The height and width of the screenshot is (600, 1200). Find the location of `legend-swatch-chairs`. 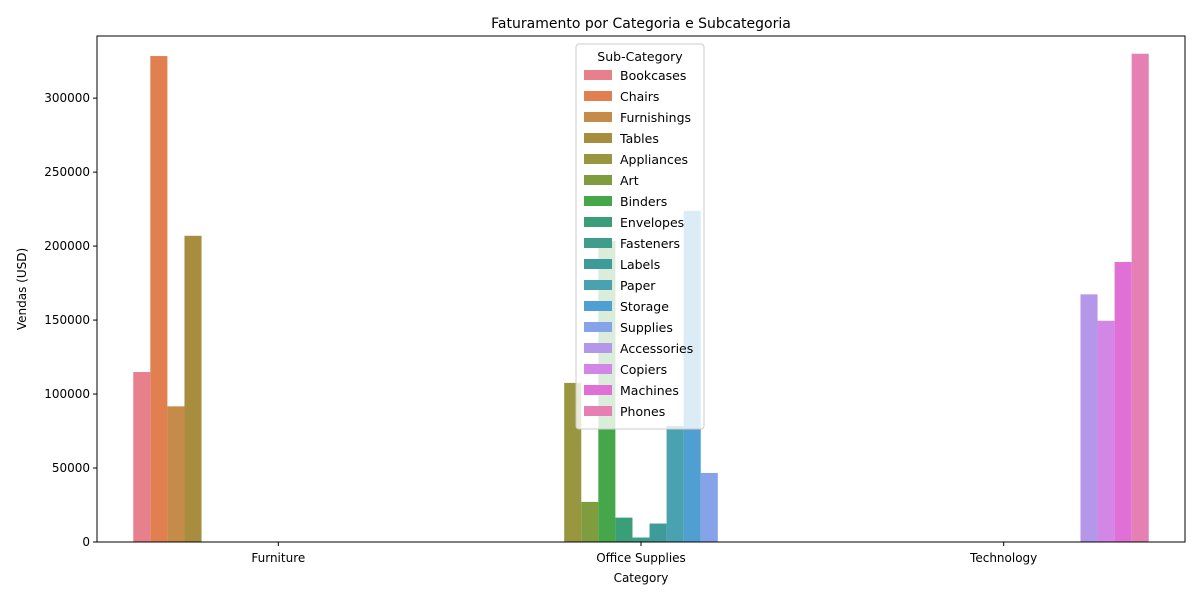

legend-swatch-chairs is located at coordinates (598, 96).